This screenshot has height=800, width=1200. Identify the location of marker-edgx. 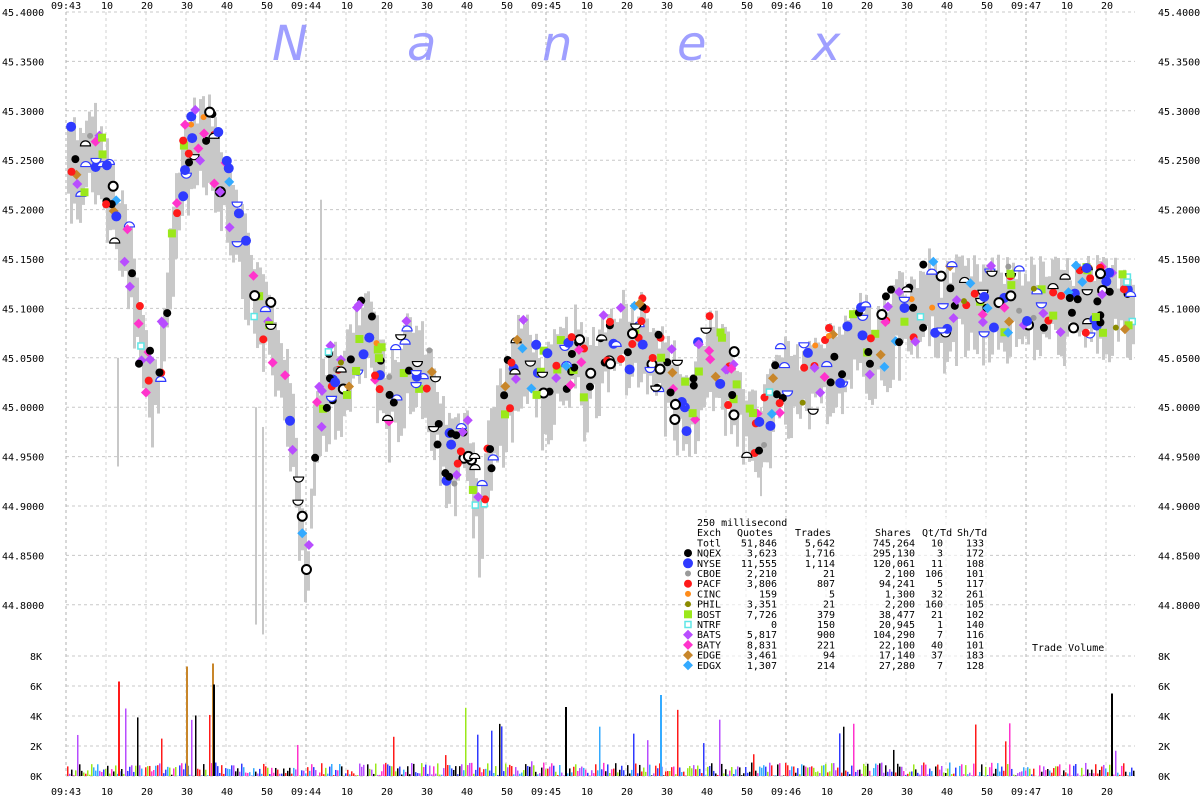
(970, 283).